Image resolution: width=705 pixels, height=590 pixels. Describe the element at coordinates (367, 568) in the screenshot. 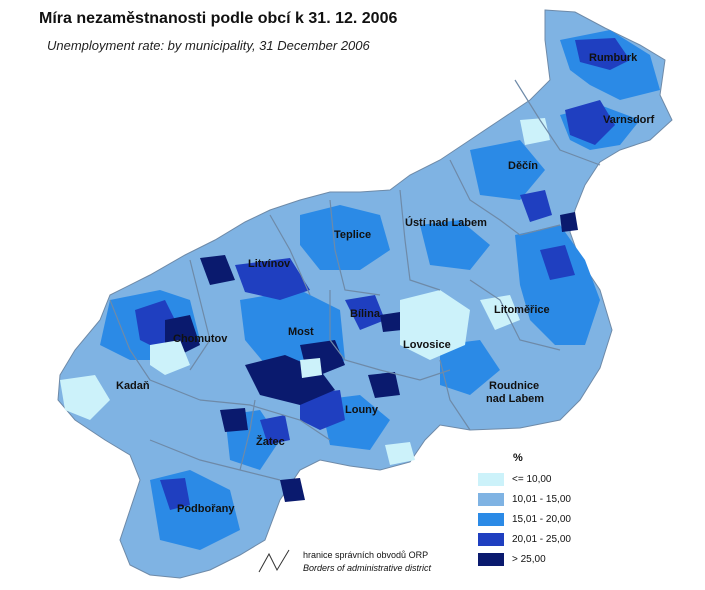

I see `border-legend-label-en: Borders of administrative district` at that location.